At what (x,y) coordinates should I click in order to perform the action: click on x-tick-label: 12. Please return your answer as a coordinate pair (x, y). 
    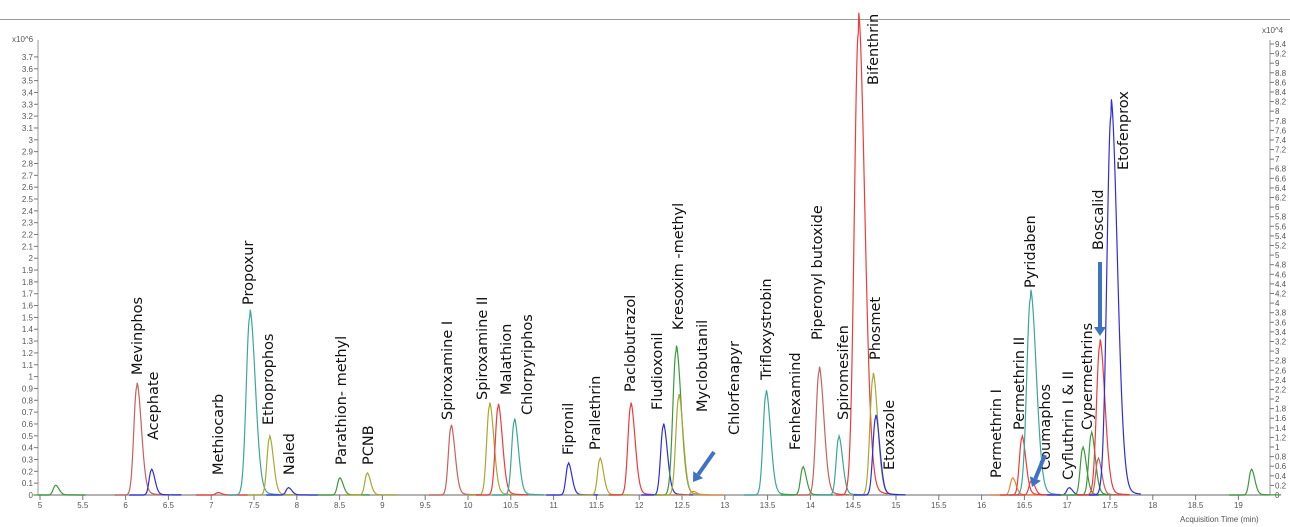
    Looking at the image, I should click on (639, 505).